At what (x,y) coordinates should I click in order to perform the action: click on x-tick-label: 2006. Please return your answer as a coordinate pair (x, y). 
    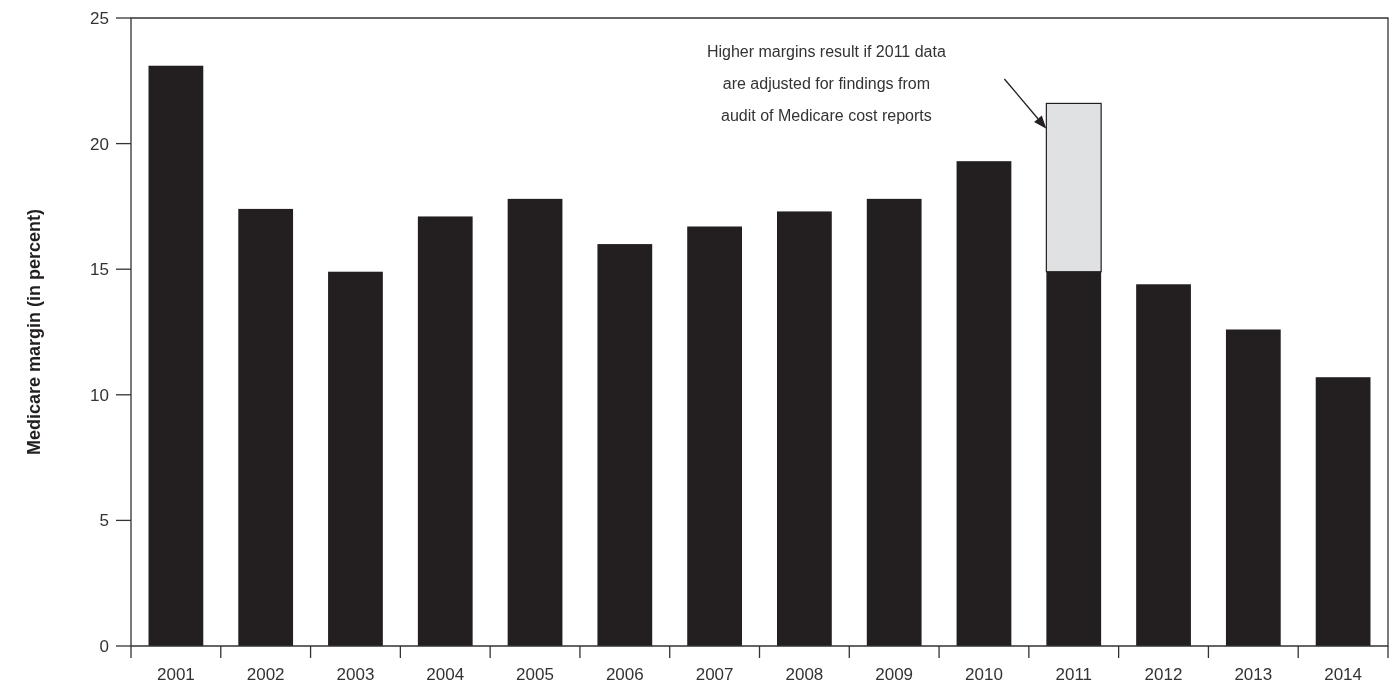
    Looking at the image, I should click on (624, 674).